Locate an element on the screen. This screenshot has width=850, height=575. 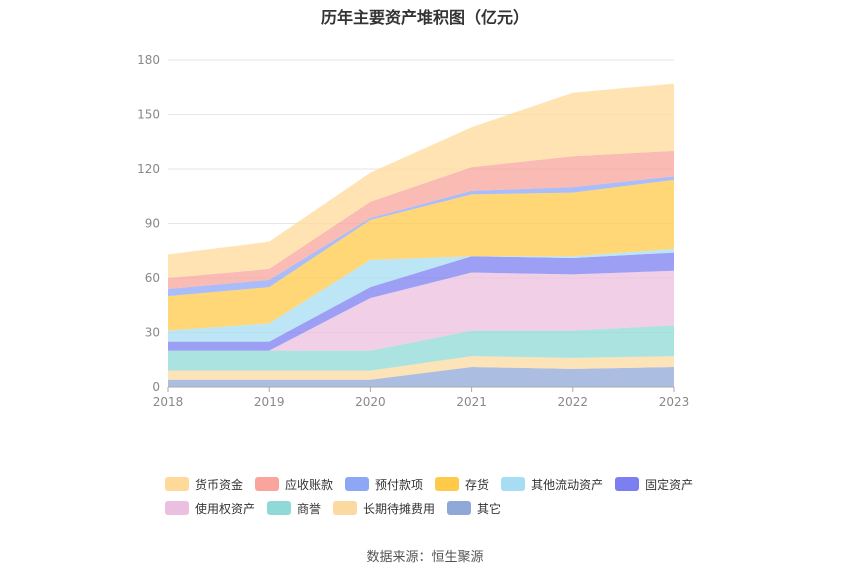
y-axis: 0 30 60 90 120 150 180 is located at coordinates (148, 223).